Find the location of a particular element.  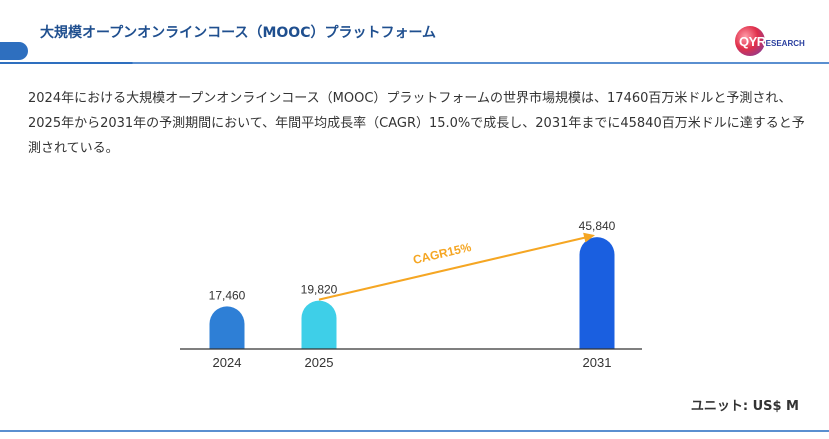

data-label-2031: 45,840 is located at coordinates (597, 226).